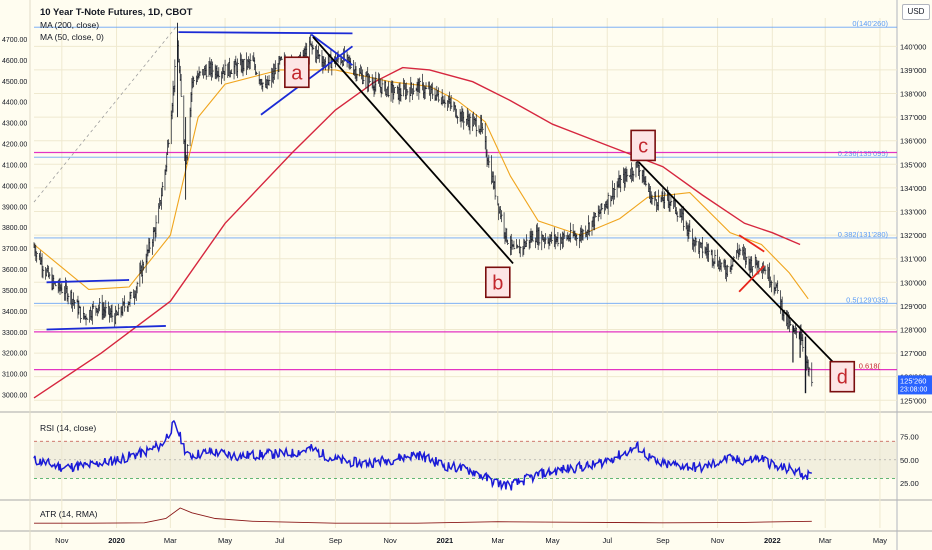 This screenshot has width=932, height=550. I want to click on left-axis-tick-label: 4700.00, so click(14, 40).